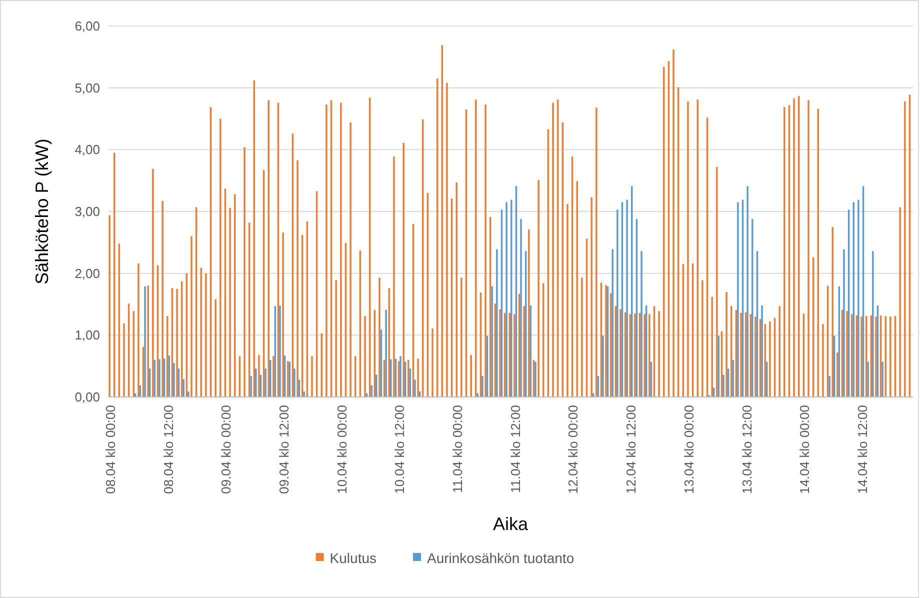 Image resolution: width=920 pixels, height=598 pixels. I want to click on x-axis-title: Aika, so click(510, 524).